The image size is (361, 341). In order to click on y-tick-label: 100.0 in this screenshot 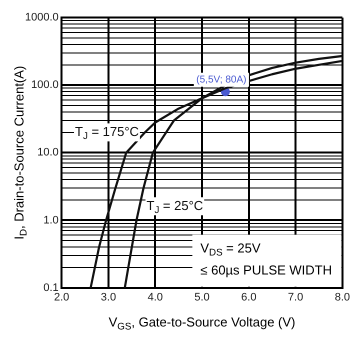, I will do `click(45, 85)`.